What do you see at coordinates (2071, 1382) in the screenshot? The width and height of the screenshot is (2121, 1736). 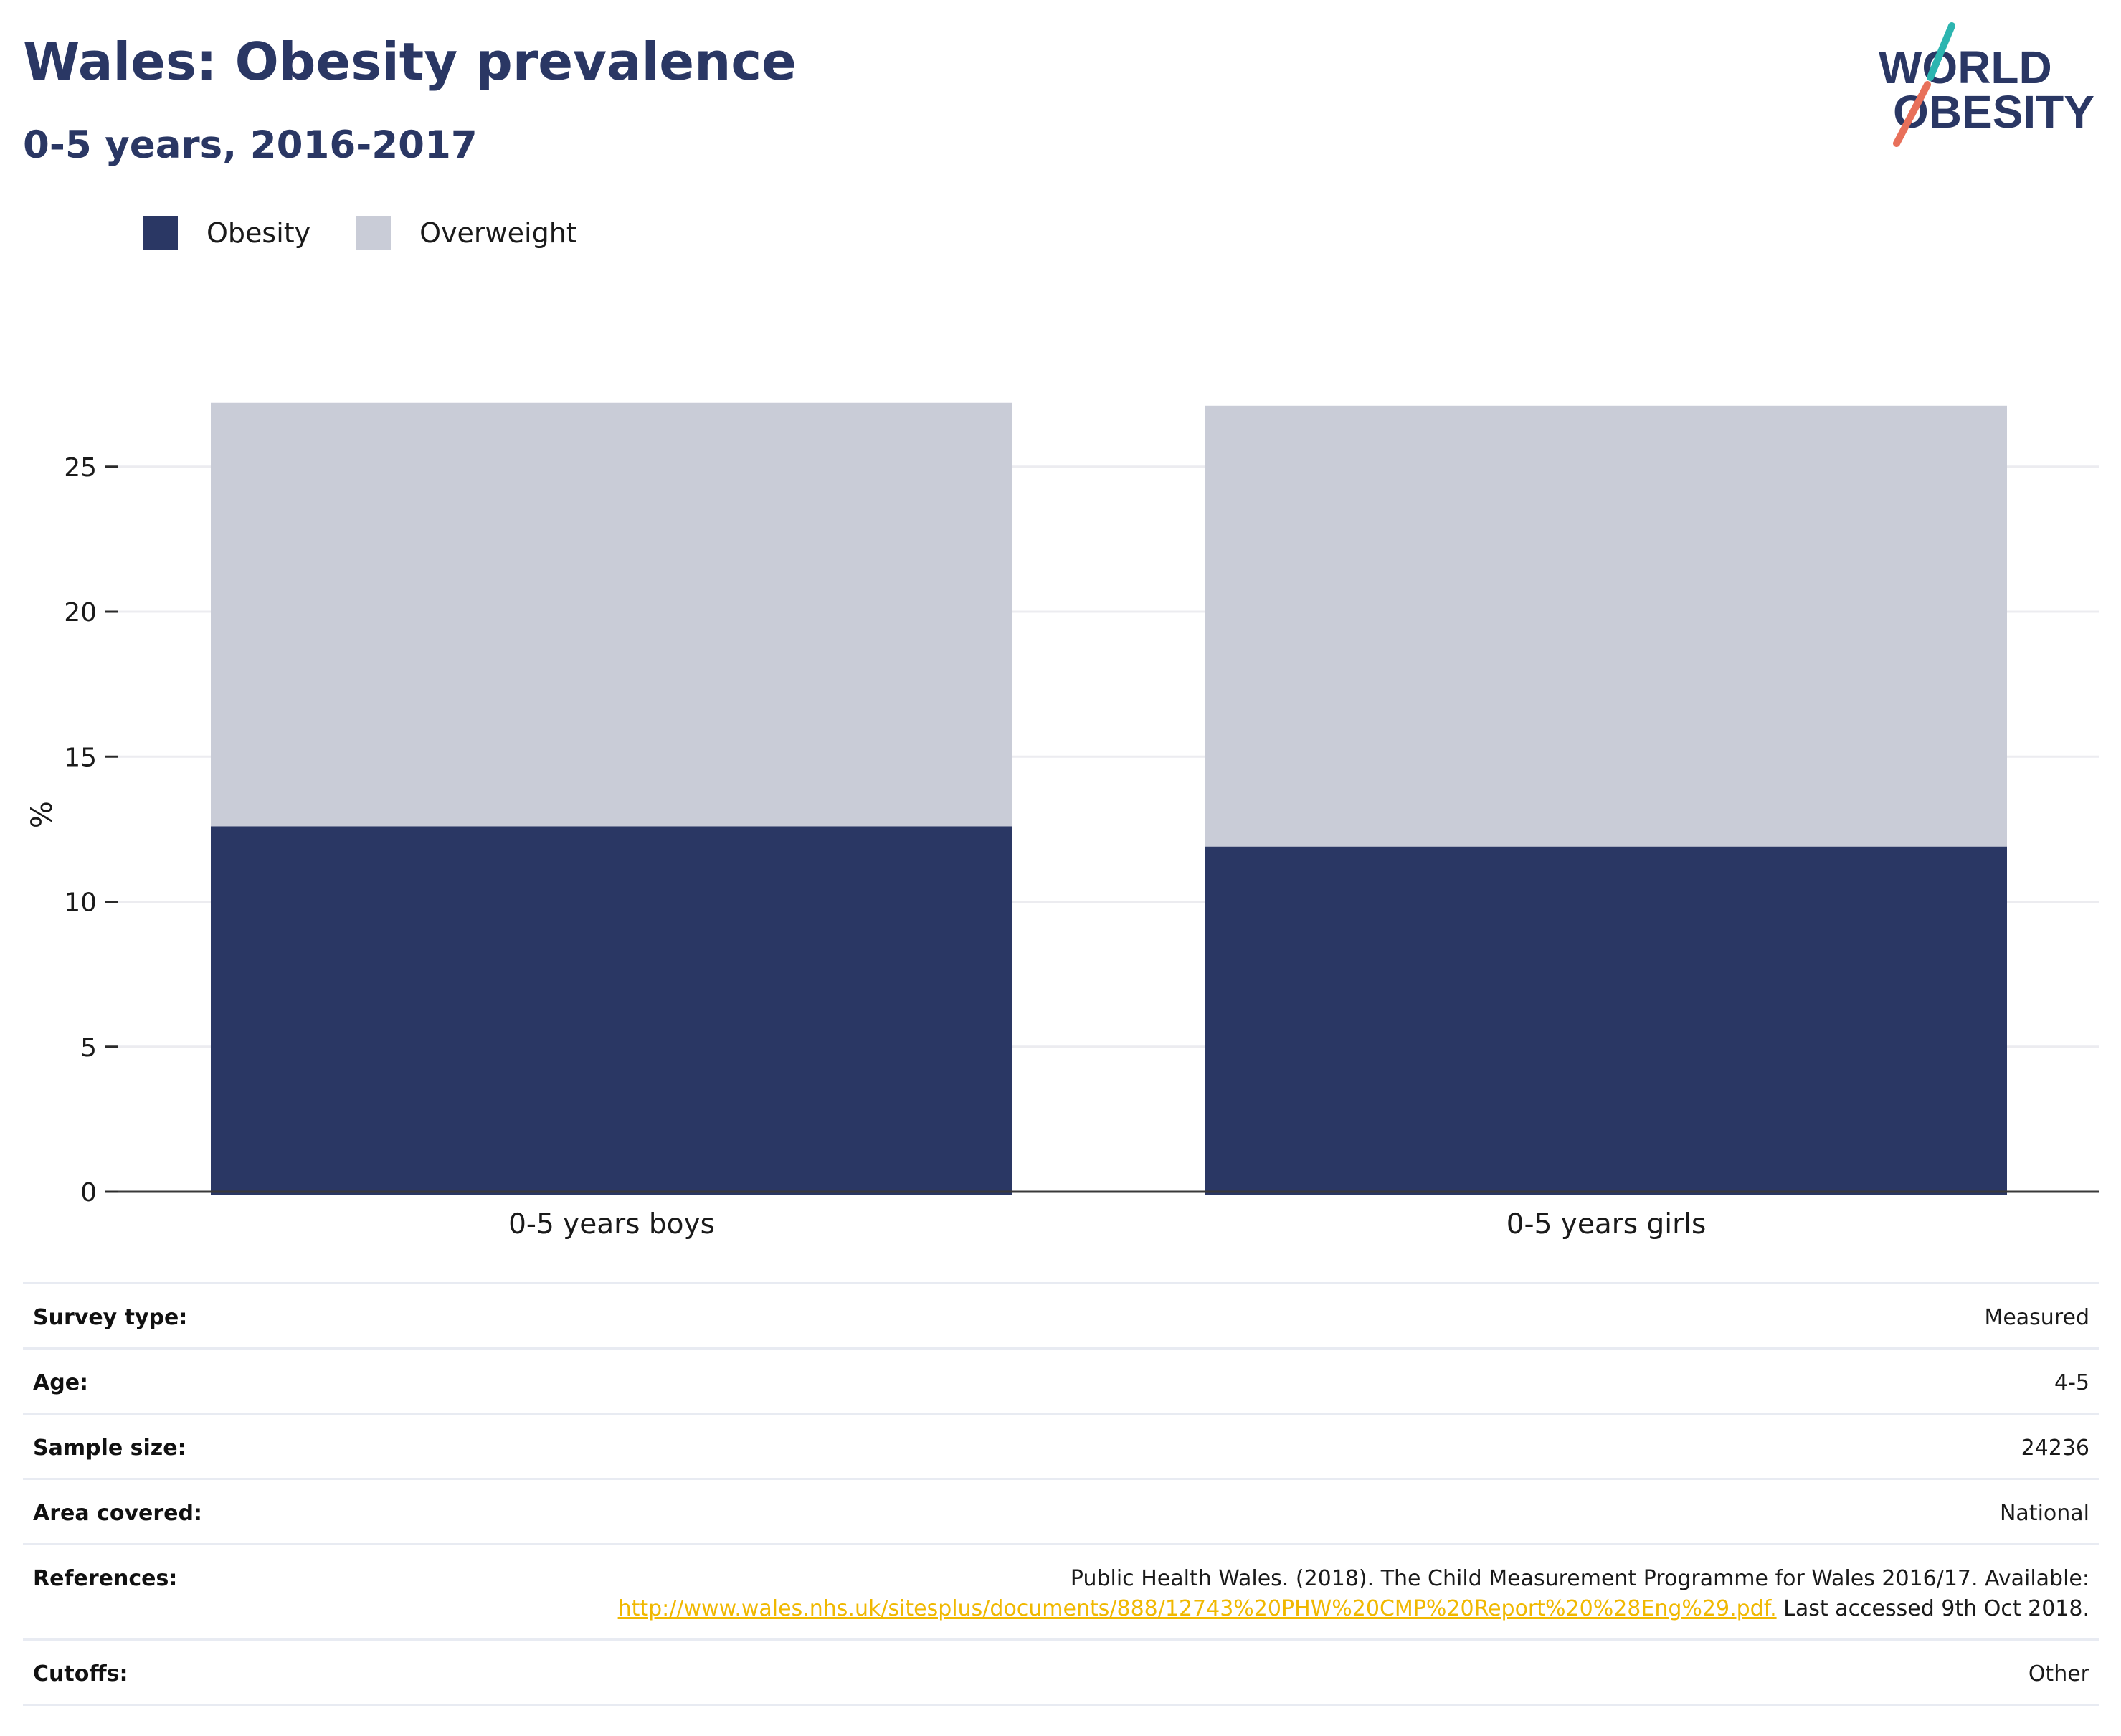 I see `meta-value: 4-5` at bounding box center [2071, 1382].